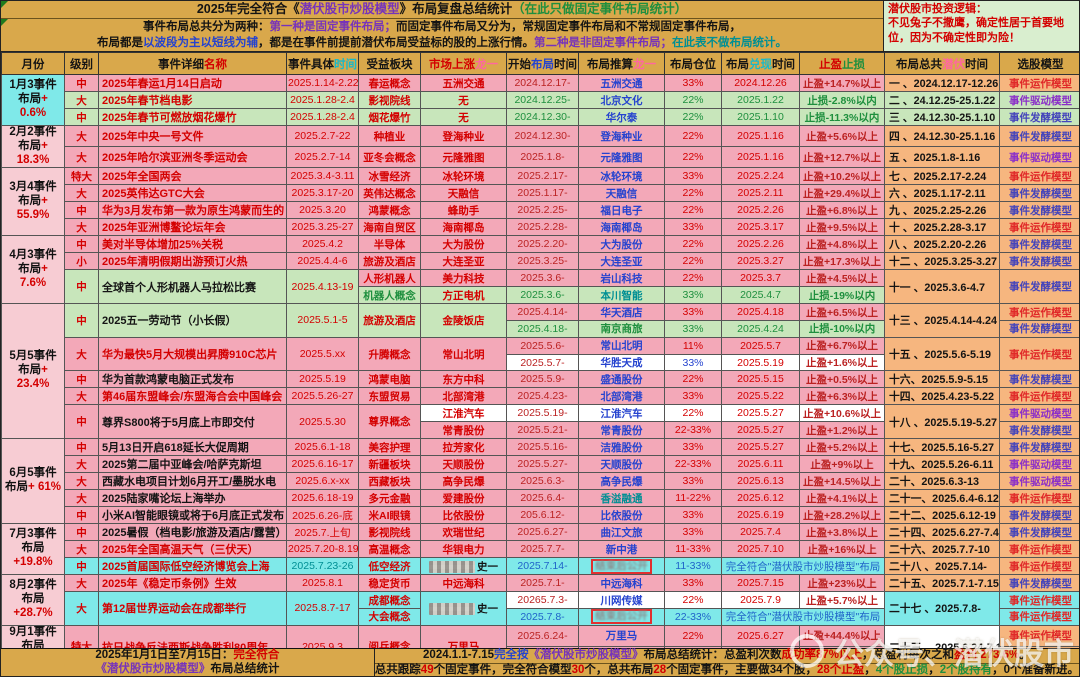 This screenshot has height=677, width=1080. What do you see at coordinates (760, 227) in the screenshot?
I see `grid-cell: 2025.3.17` at bounding box center [760, 227].